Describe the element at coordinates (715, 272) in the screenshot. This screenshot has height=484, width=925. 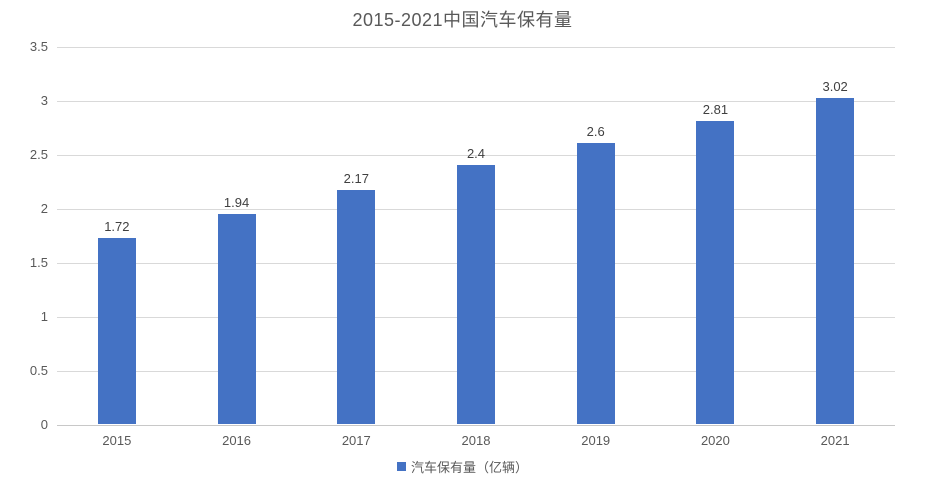
I see `bar-2020` at that location.